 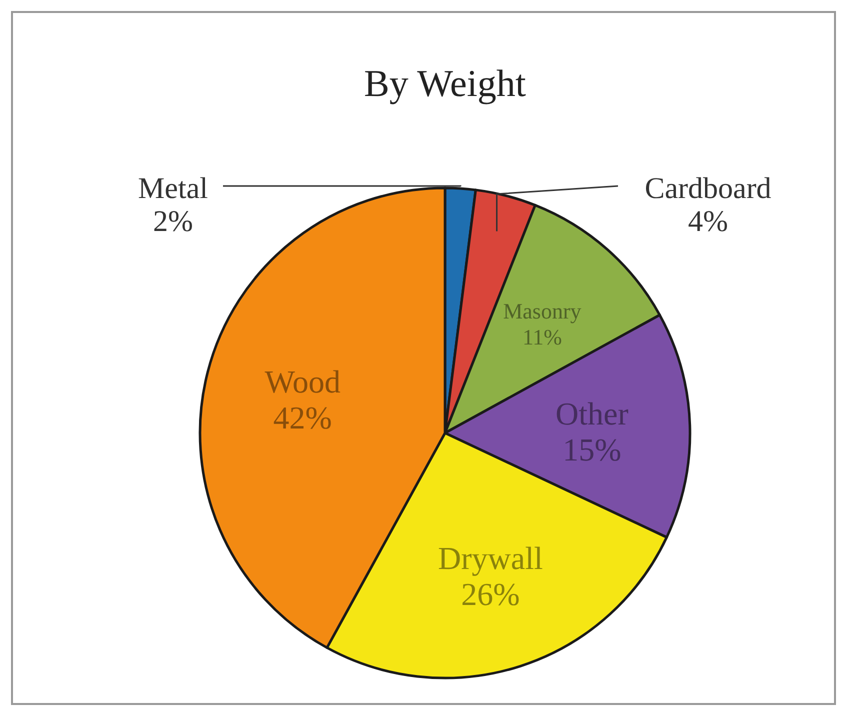 I want to click on slice-label: Wood, so click(x=302, y=381).